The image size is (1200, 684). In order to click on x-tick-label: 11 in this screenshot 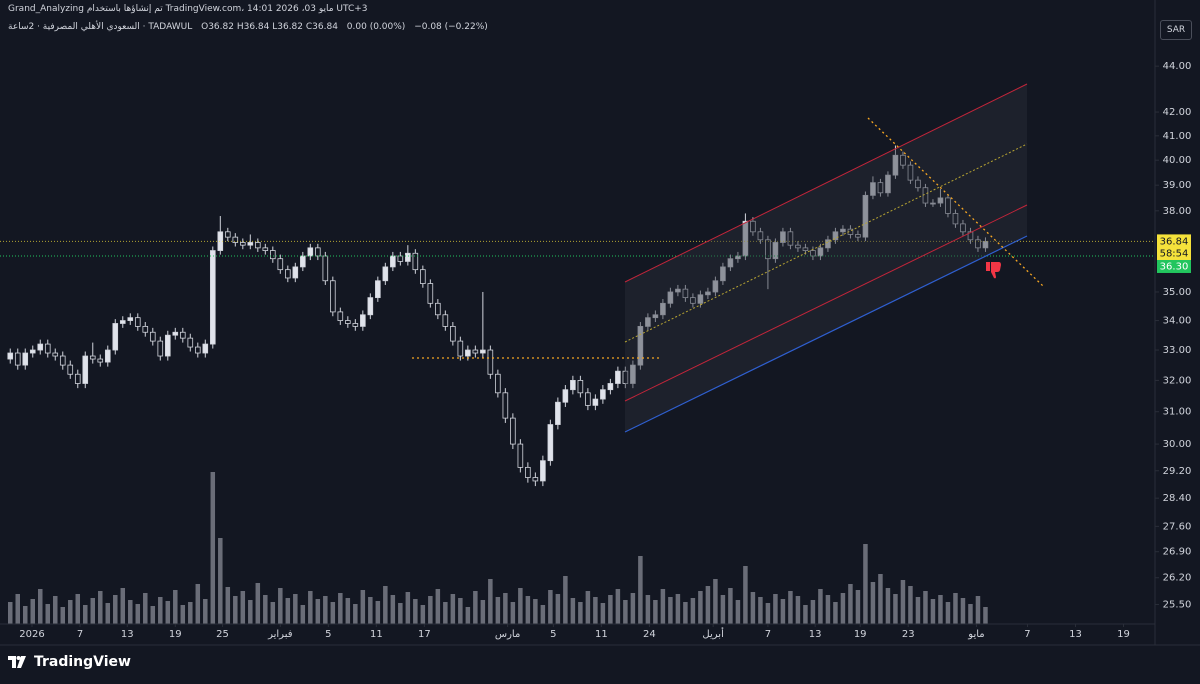, I will do `click(601, 634)`.